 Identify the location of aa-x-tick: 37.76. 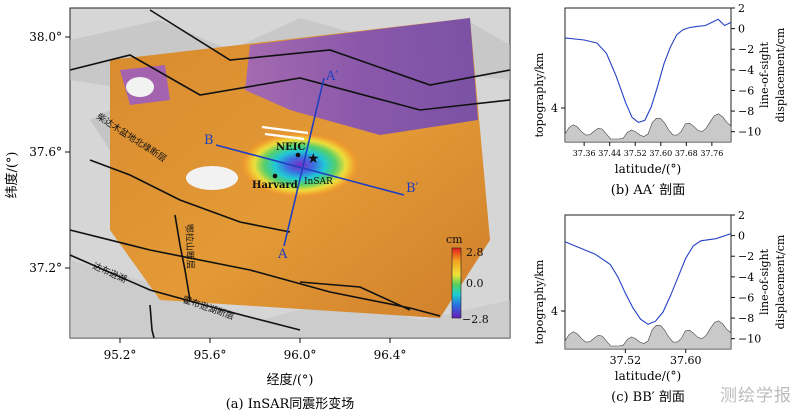
(711, 153).